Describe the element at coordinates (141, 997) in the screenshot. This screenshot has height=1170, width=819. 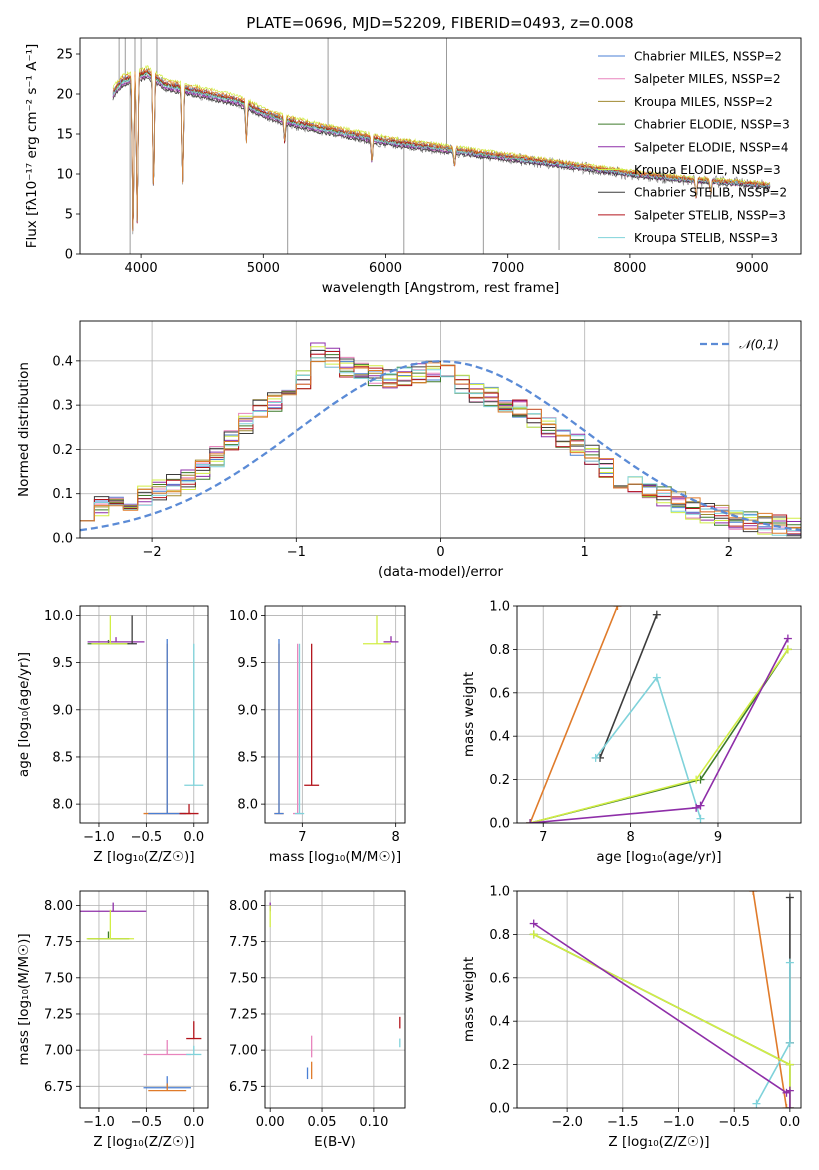
I see `plot-area-mass_vs_Z` at that location.